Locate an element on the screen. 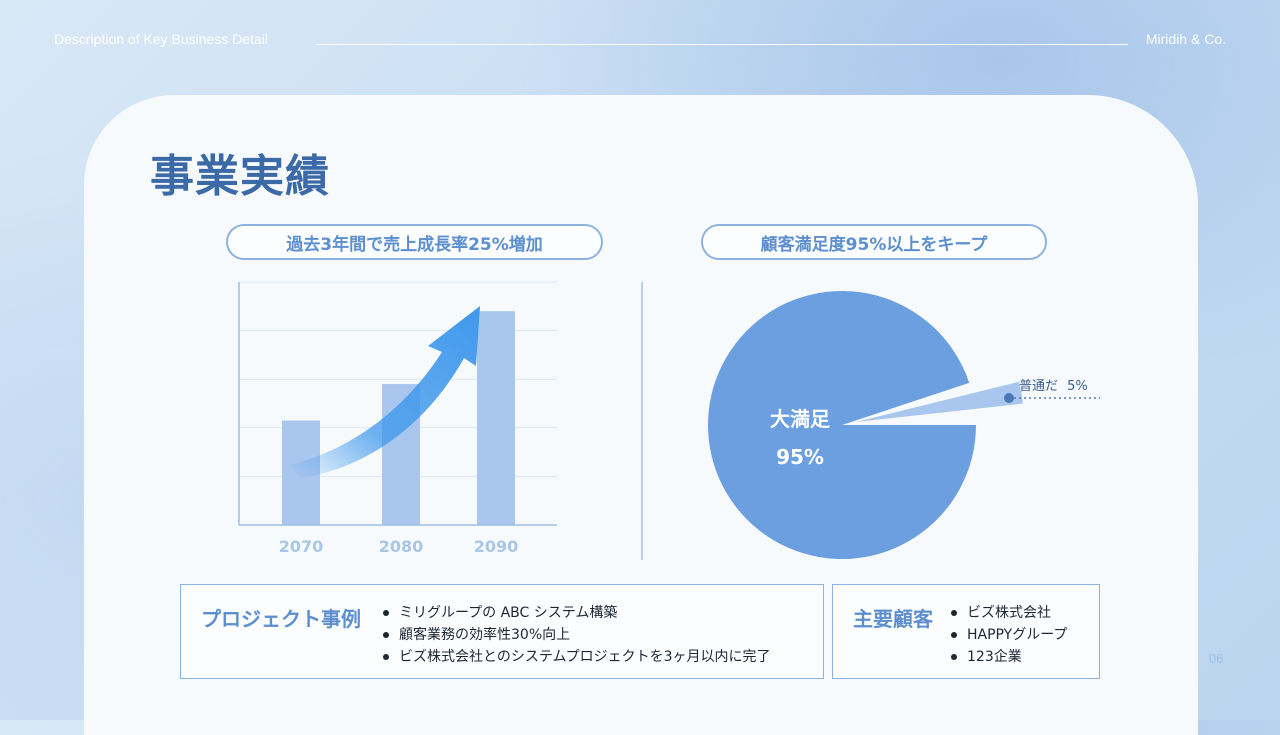  x-tick-label: 2070 is located at coordinates (301, 546).